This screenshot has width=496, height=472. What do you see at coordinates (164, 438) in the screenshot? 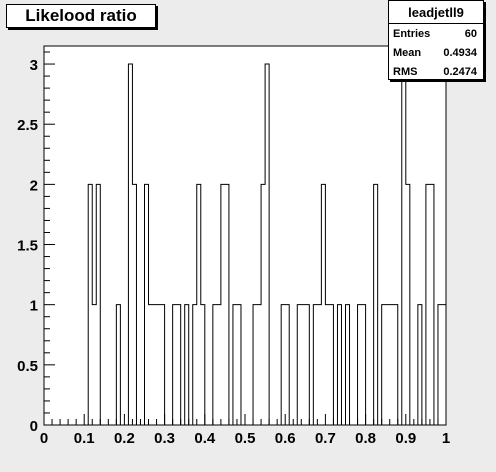
I see `x-tick-label: 0.3` at bounding box center [164, 438].